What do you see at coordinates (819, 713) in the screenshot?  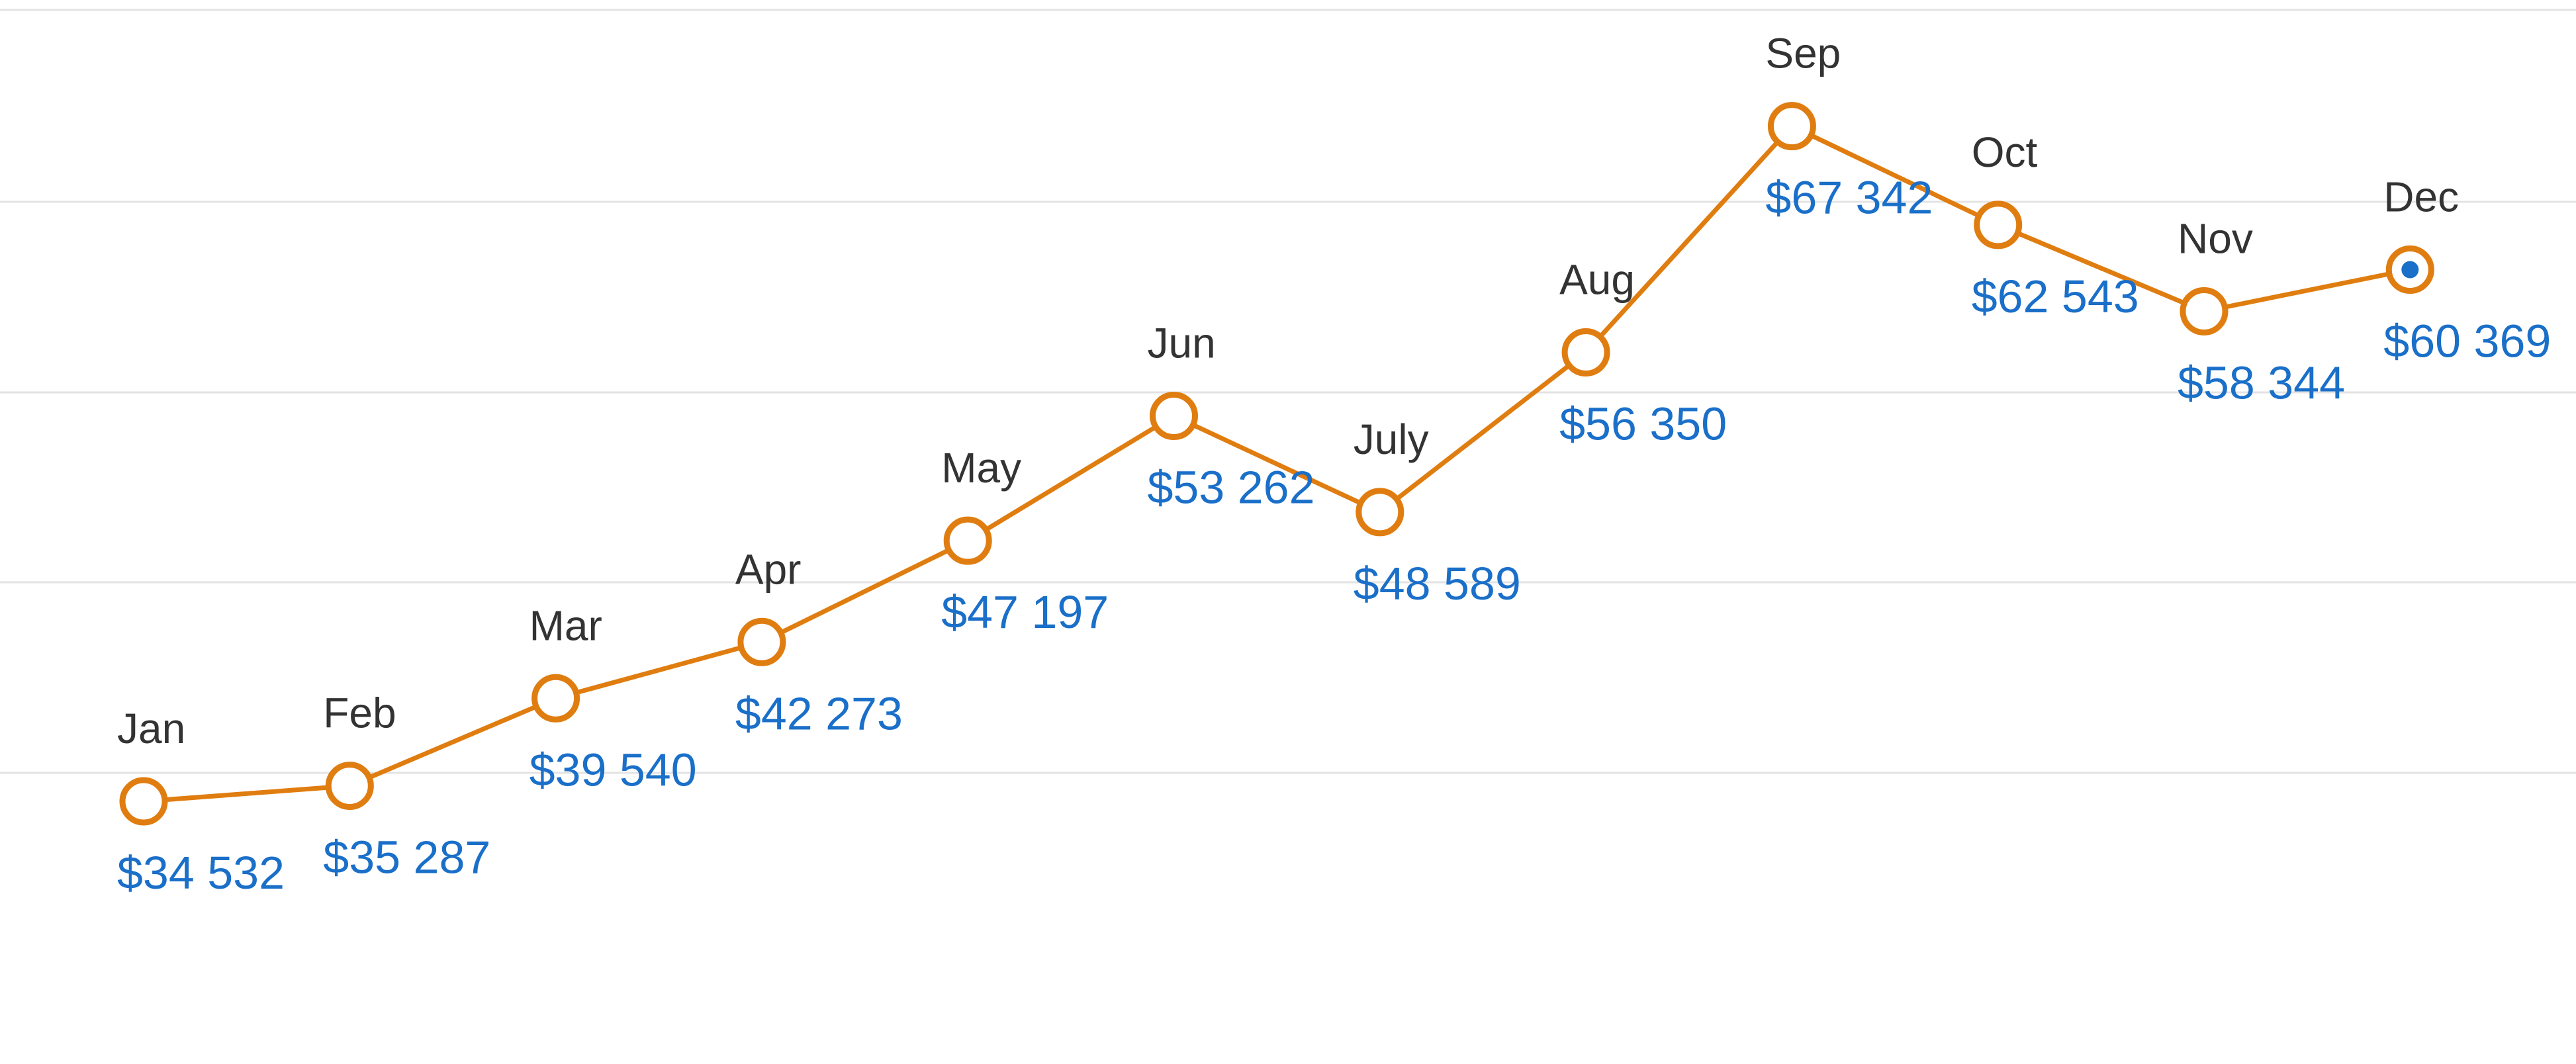 I see `value-label-apr: $42 273` at bounding box center [819, 713].